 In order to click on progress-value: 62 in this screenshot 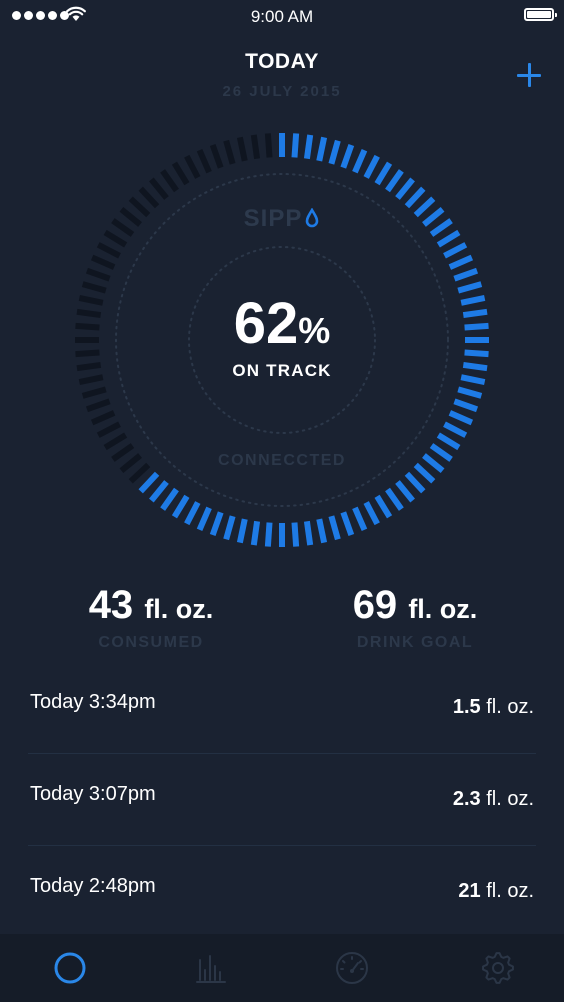, I will do `click(266, 323)`.